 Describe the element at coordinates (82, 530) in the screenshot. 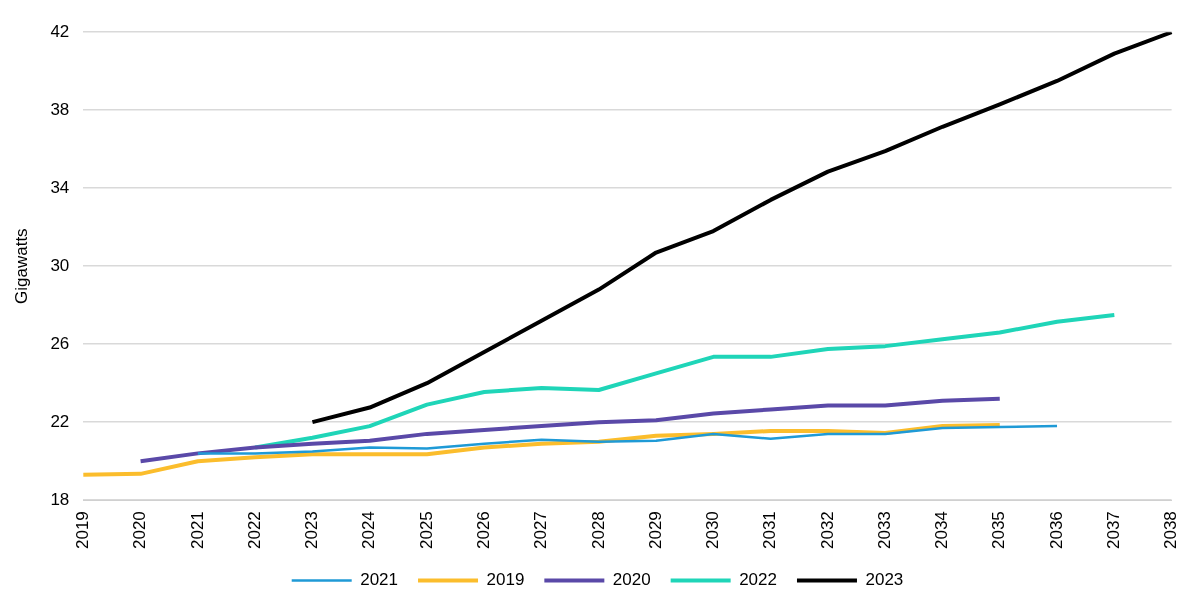

I see `x-tick-label: 2019` at that location.